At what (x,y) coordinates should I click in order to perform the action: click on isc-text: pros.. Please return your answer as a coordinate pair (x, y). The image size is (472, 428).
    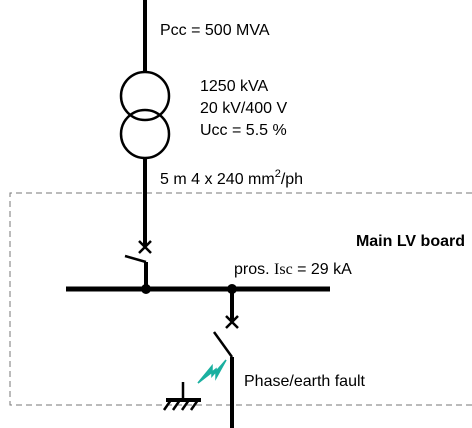
    Looking at the image, I should click on (254, 269).